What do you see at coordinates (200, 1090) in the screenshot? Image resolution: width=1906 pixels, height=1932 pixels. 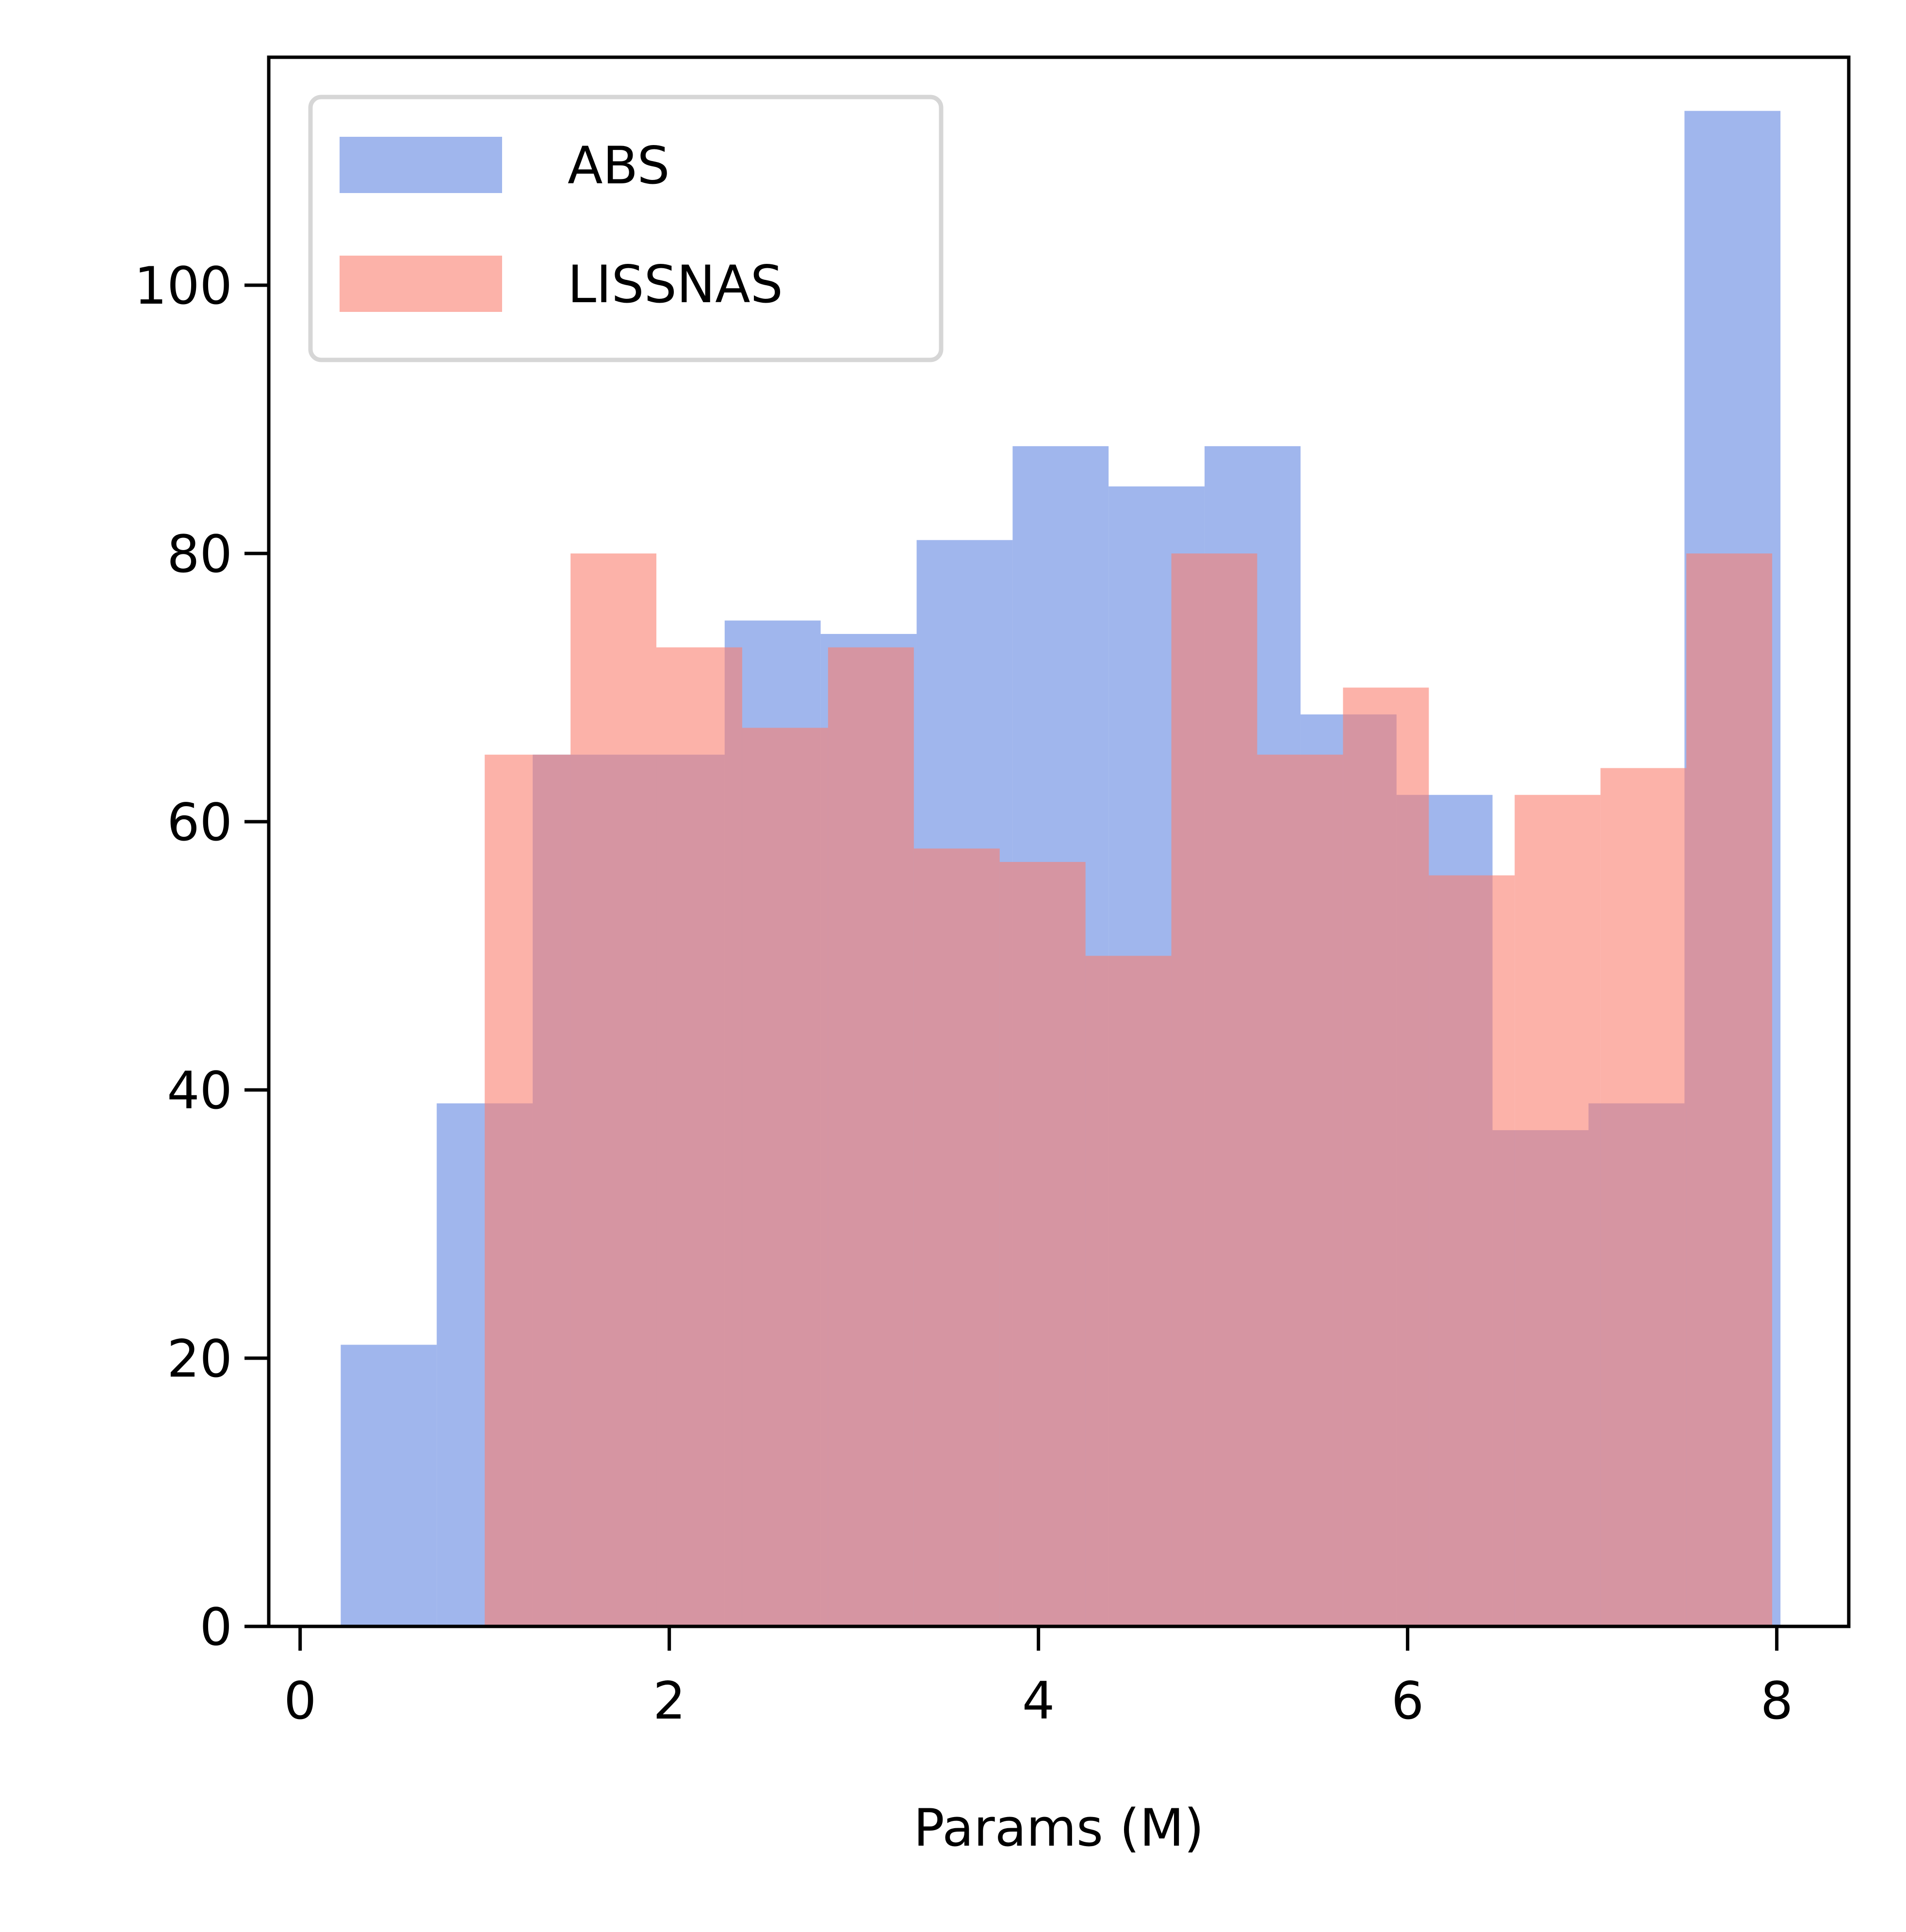 I see `y-tick-label: 40` at bounding box center [200, 1090].